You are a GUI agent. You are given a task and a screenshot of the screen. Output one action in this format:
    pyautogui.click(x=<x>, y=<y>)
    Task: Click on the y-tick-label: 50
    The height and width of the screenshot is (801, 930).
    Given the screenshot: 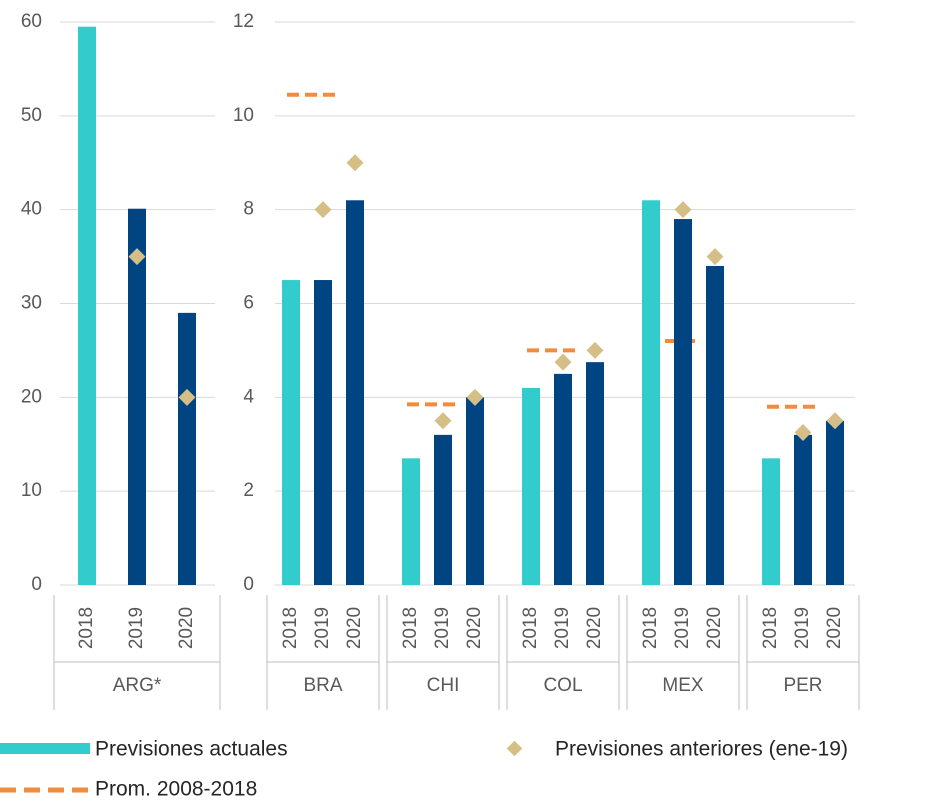 What is the action you would take?
    pyautogui.click(x=31, y=115)
    